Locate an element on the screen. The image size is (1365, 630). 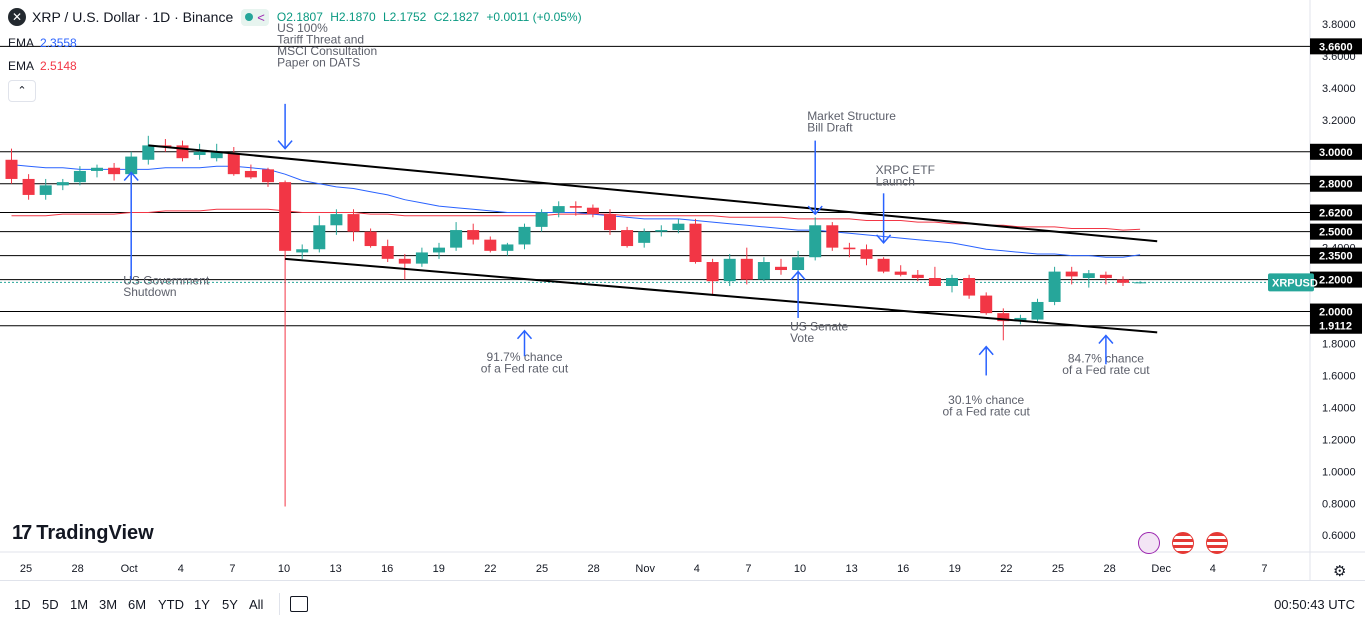
annotation-text: 30.1% chance is located at coordinates (986, 400).